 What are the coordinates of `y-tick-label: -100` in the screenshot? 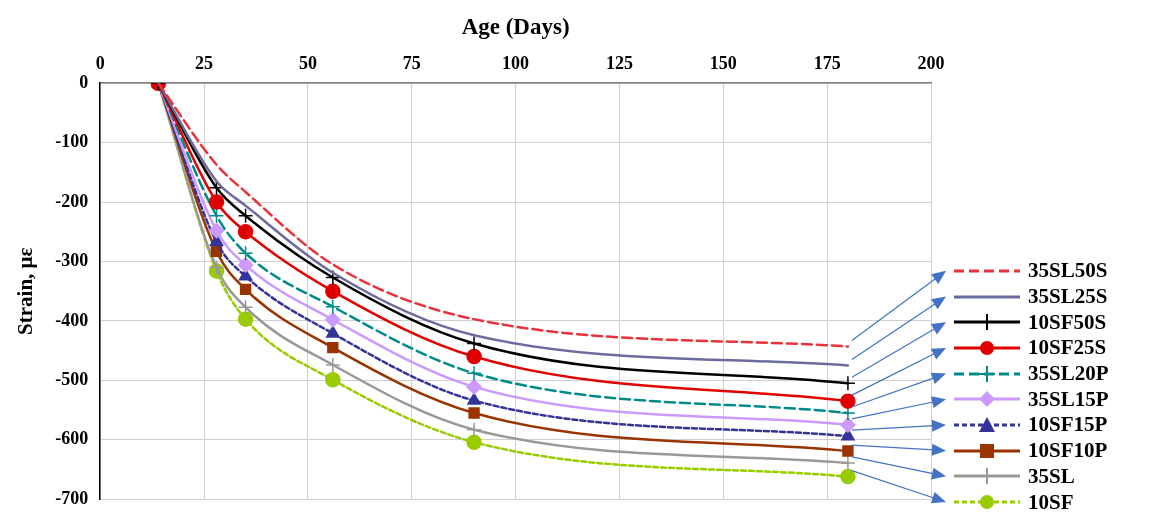 It's located at (72, 141).